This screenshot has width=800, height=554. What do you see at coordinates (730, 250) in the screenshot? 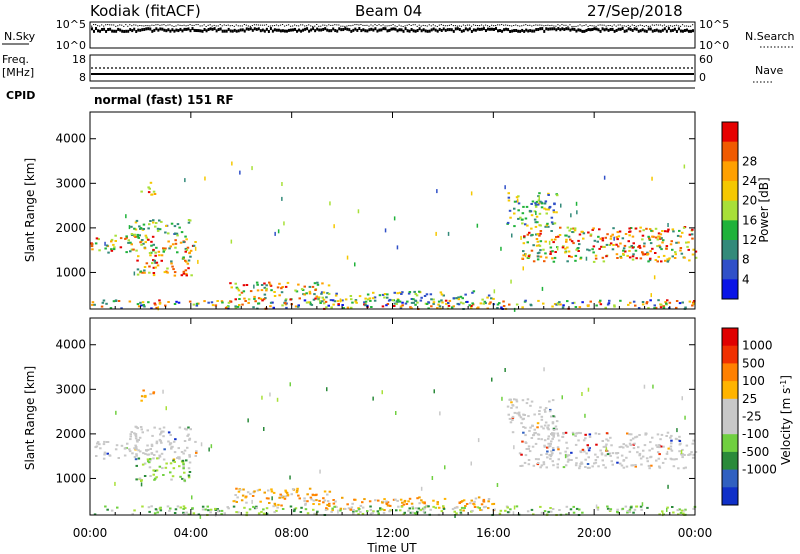
I see `colorbar-segment` at bounding box center [730, 250].